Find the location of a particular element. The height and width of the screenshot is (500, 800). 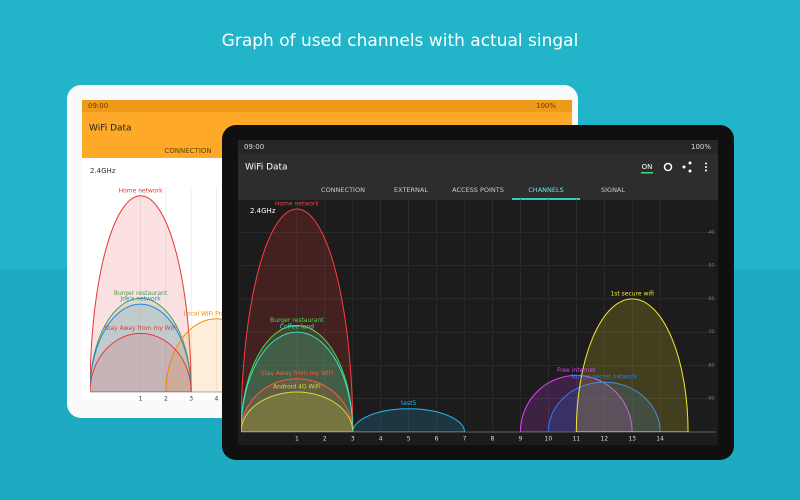

y-tick-label: -60 is located at coordinates (710, 298).